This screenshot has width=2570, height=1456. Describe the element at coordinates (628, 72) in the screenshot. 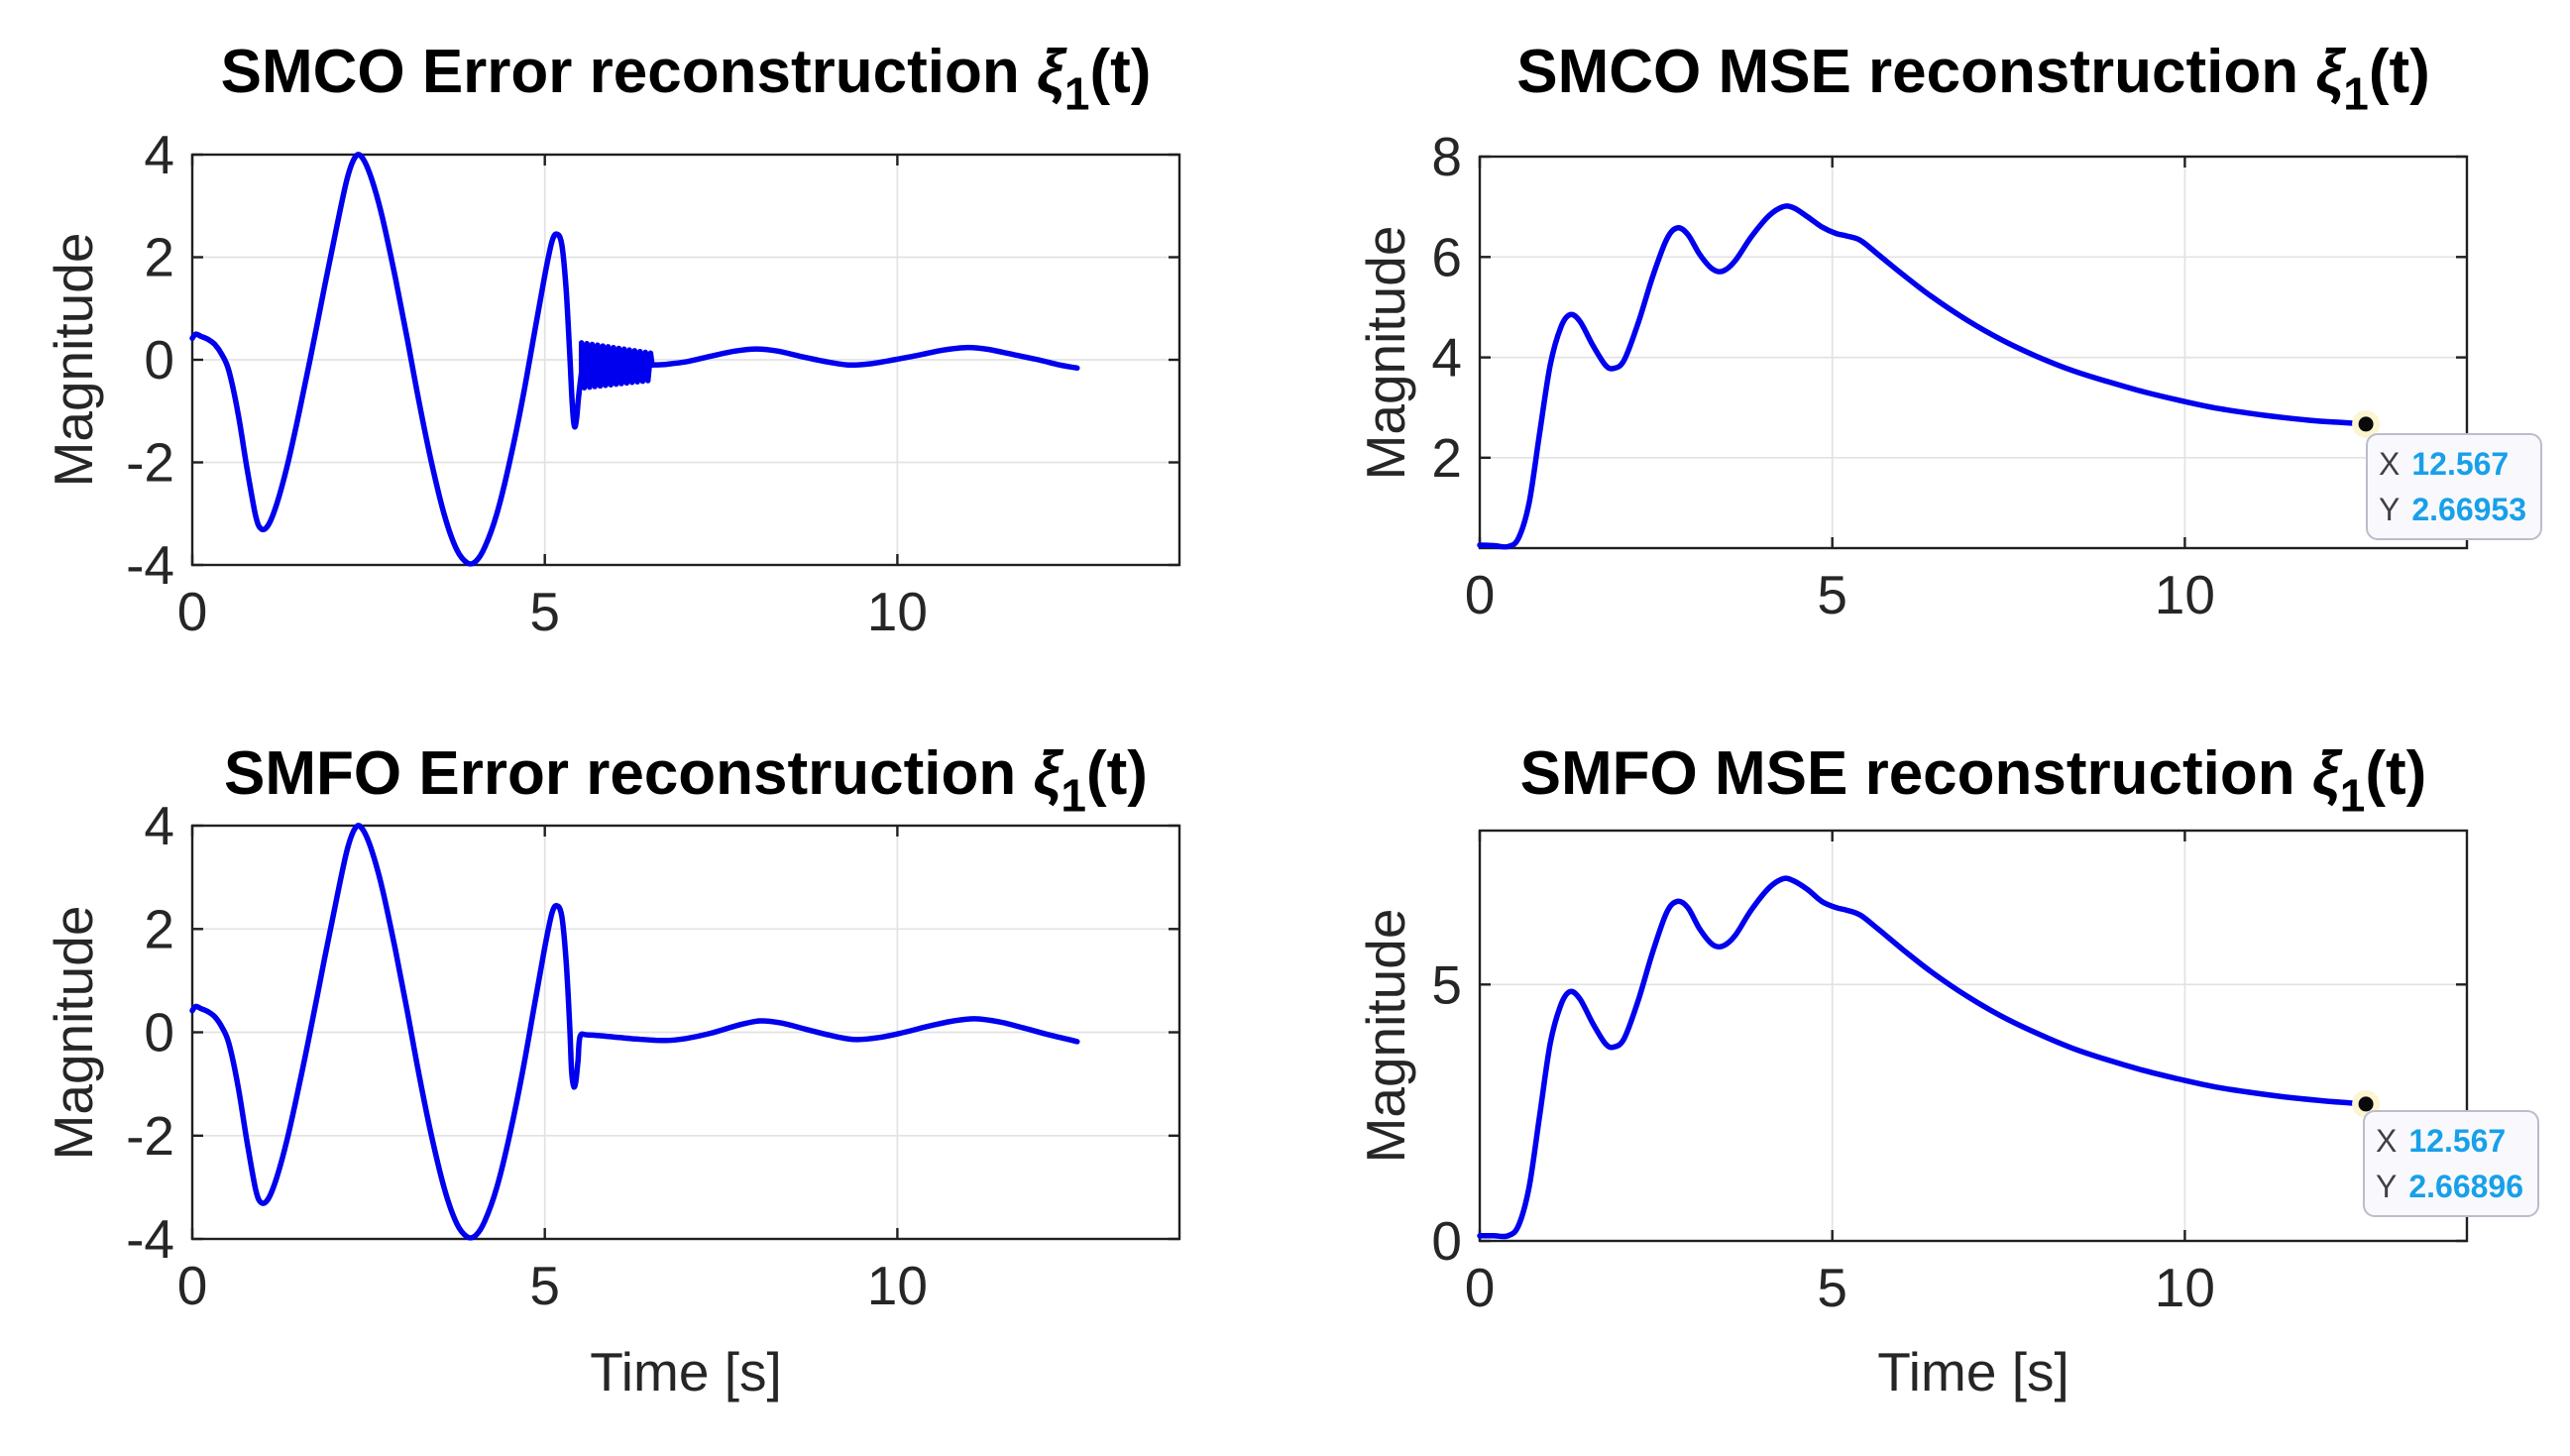

I see `title-text: SMCO Error reconstruction` at that location.